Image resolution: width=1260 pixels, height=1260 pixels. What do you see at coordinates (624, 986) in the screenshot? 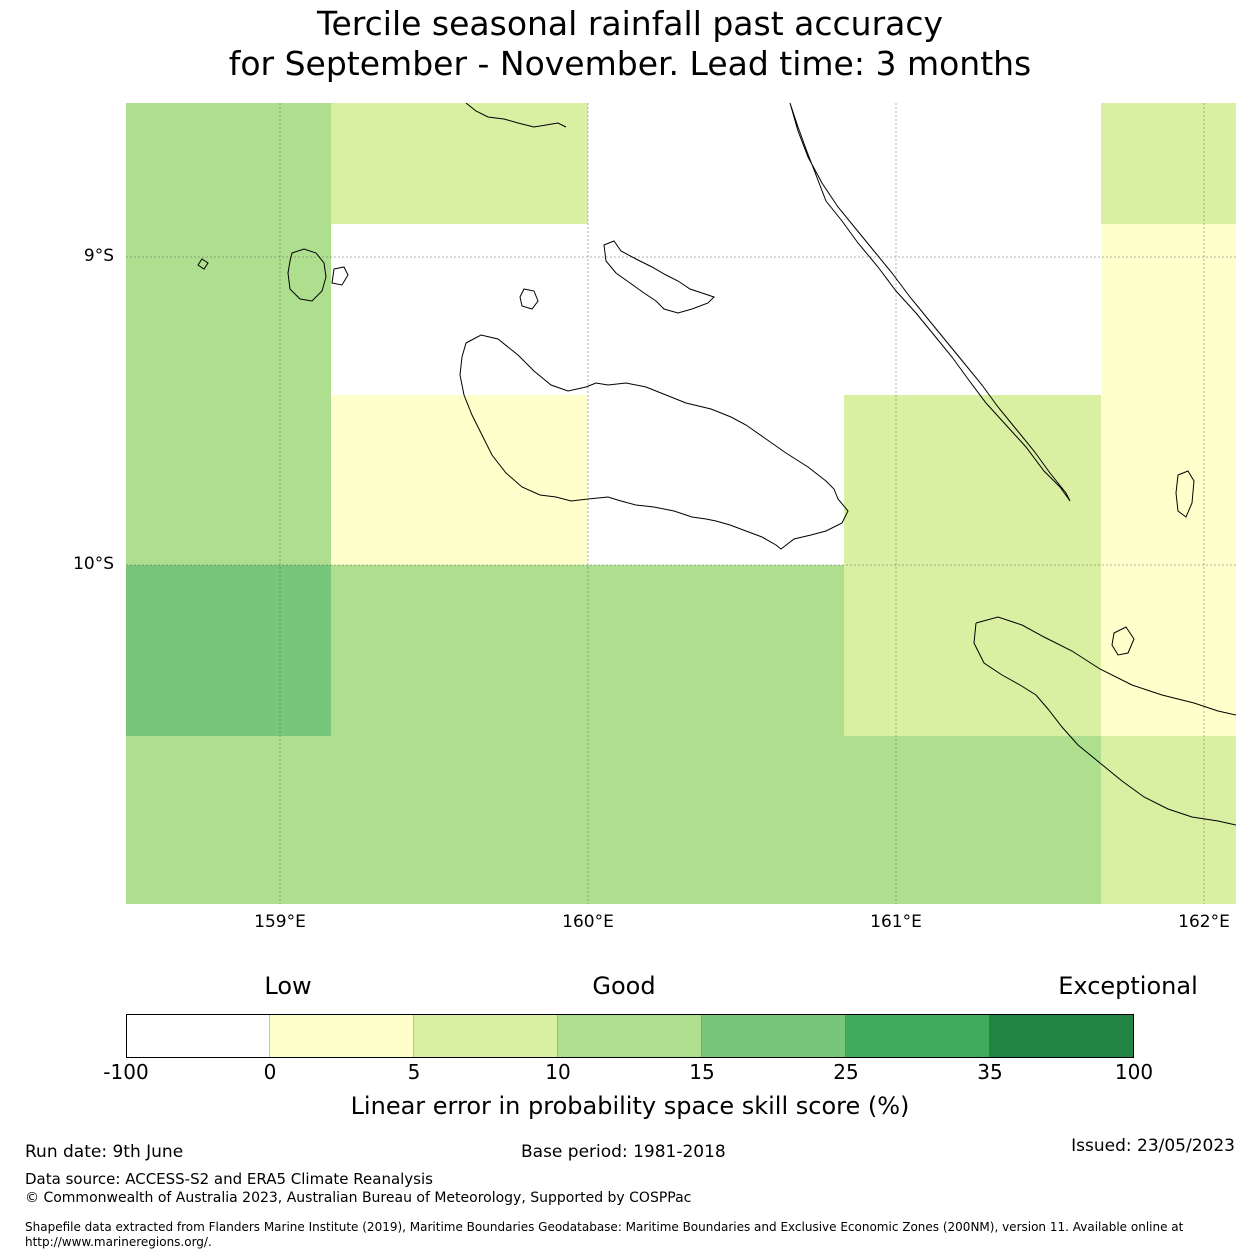
I see `colorbar-word-good: Good` at bounding box center [624, 986].